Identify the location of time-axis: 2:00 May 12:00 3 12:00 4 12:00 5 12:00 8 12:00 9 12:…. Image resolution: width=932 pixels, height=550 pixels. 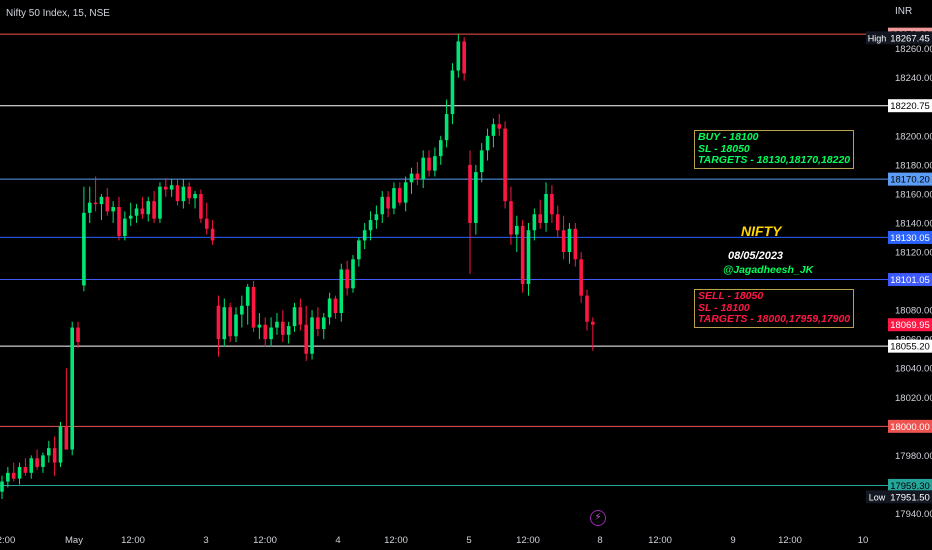
(434, 540).